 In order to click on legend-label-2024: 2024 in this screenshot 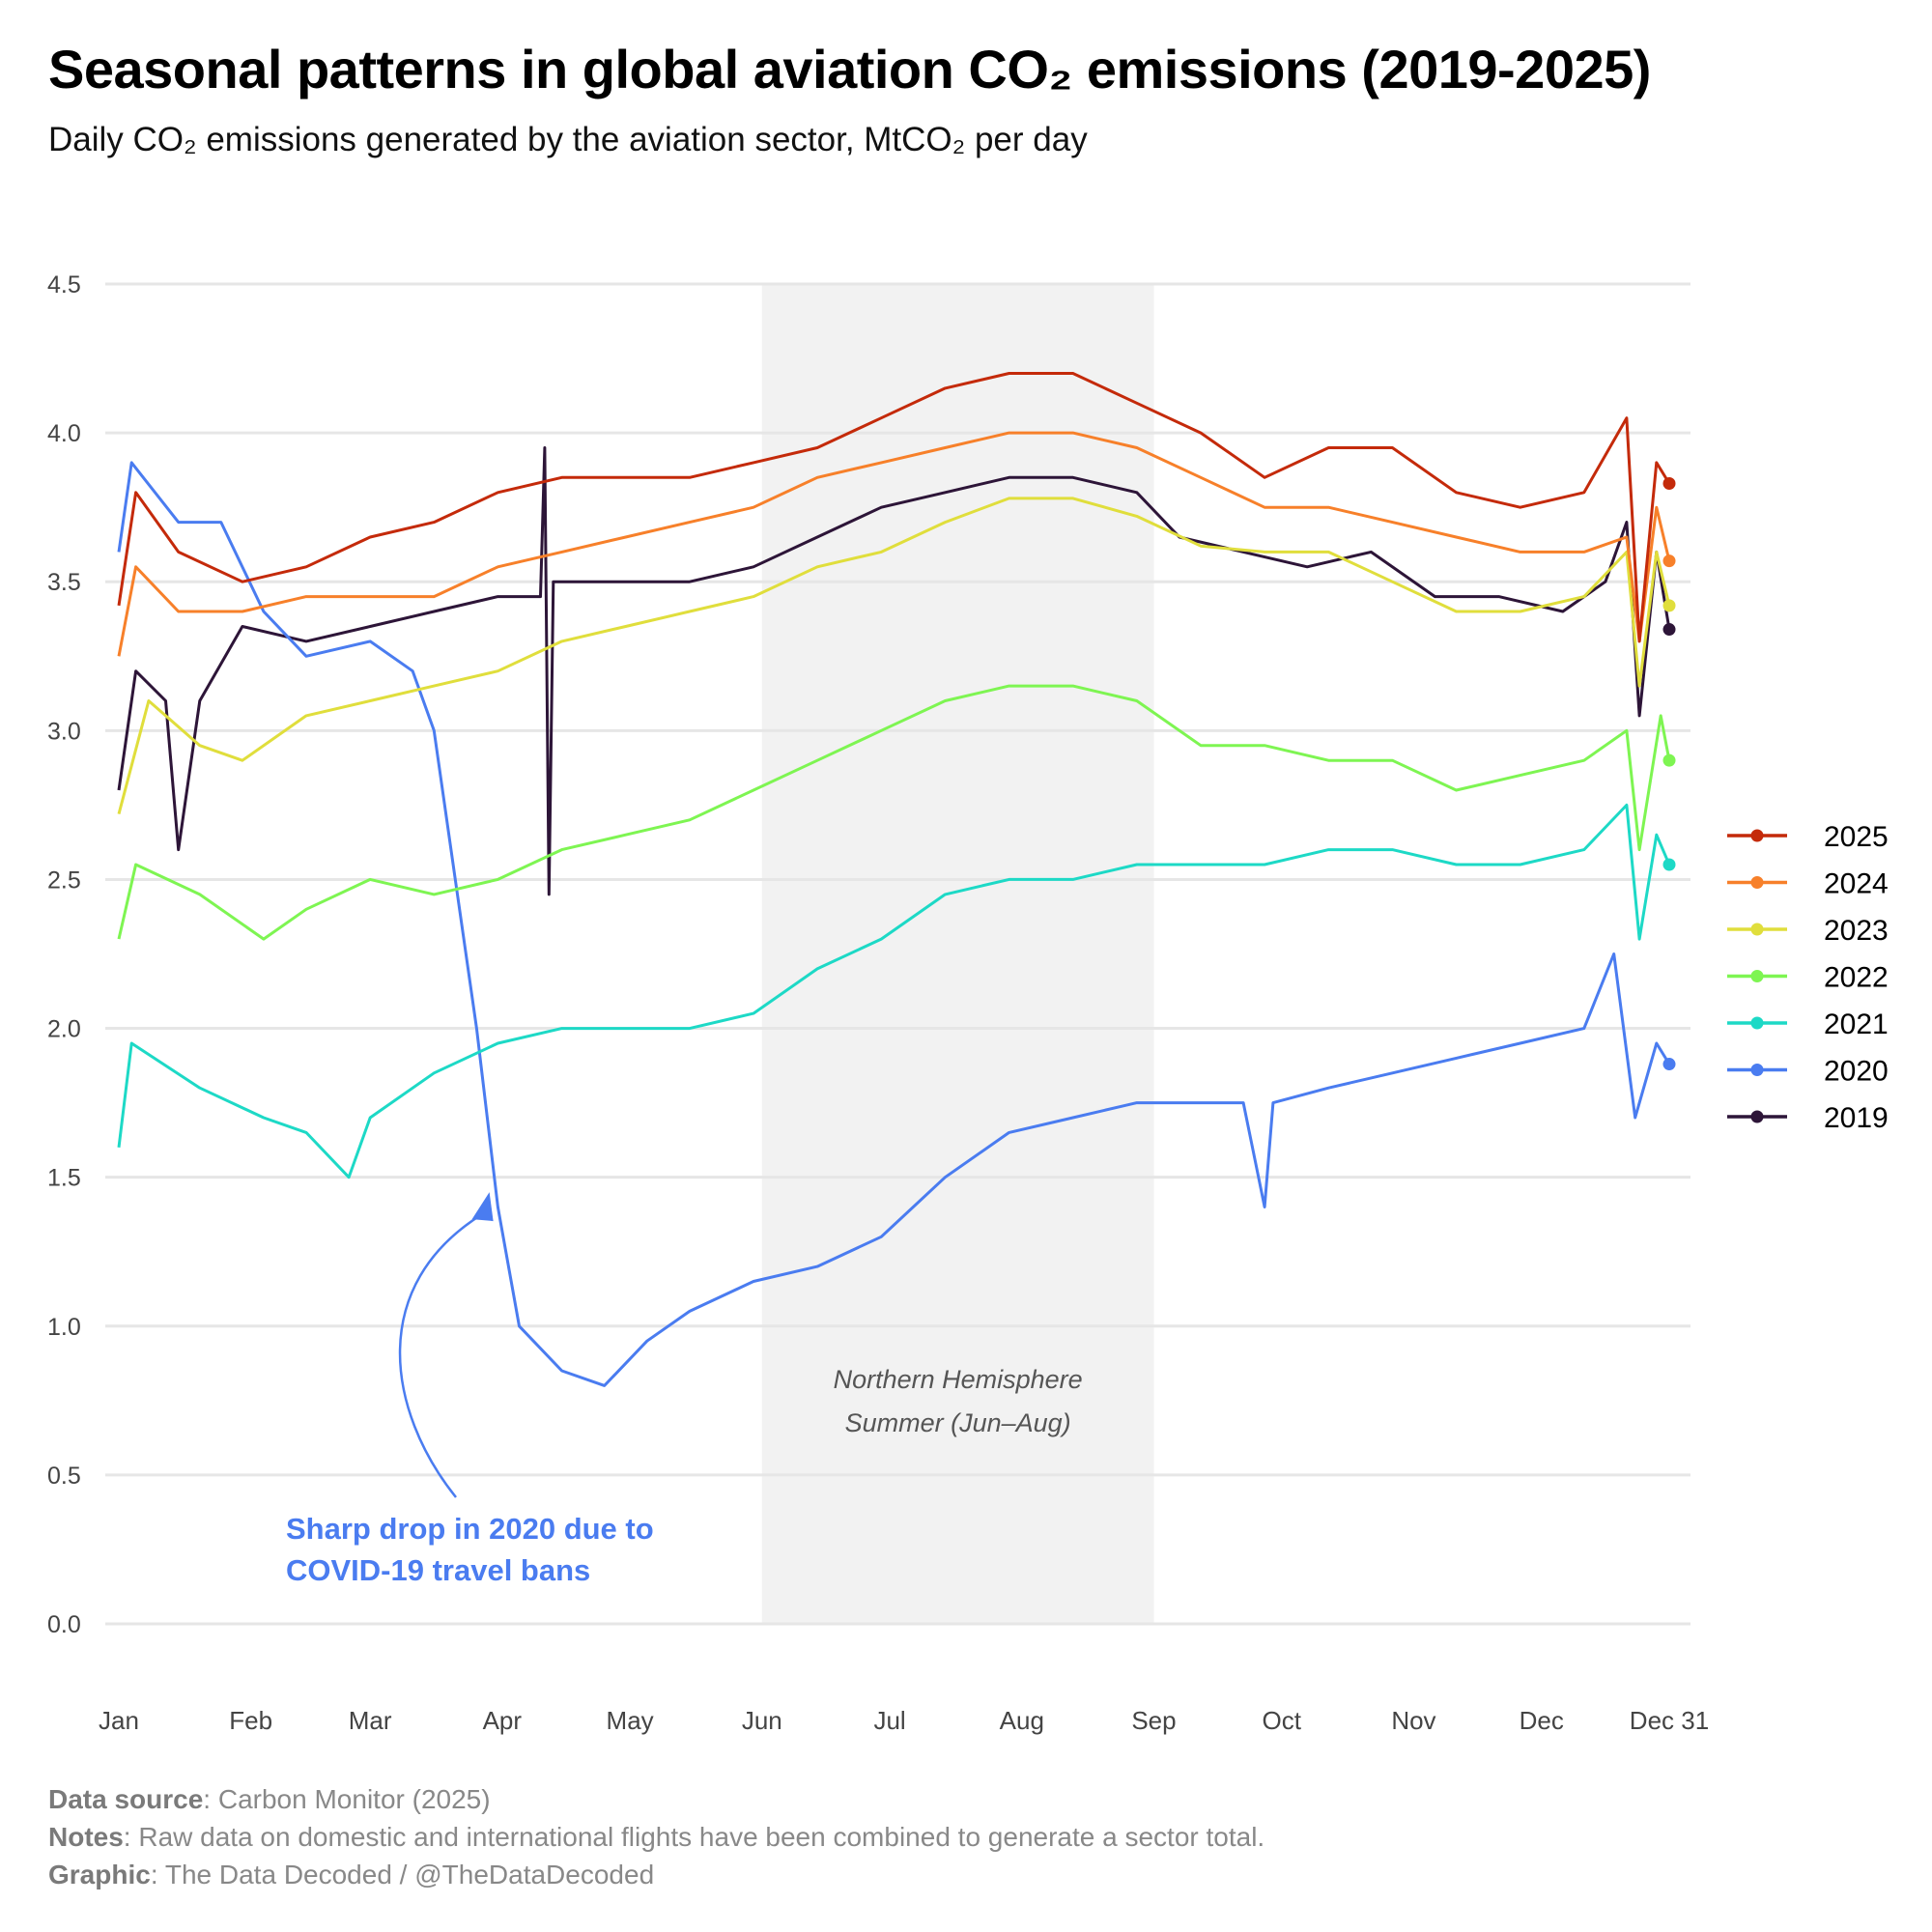, I will do `click(1856, 884)`.